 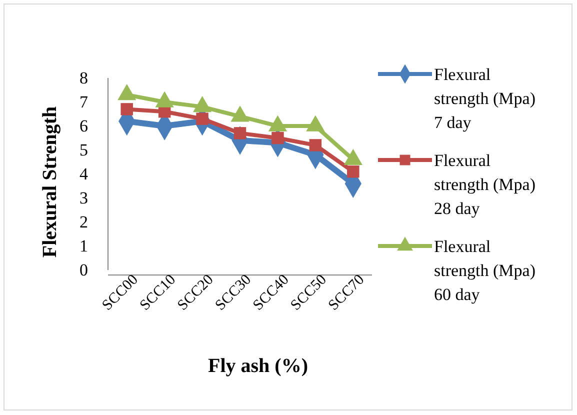 I want to click on y-tick-label: 3, so click(x=84, y=198).